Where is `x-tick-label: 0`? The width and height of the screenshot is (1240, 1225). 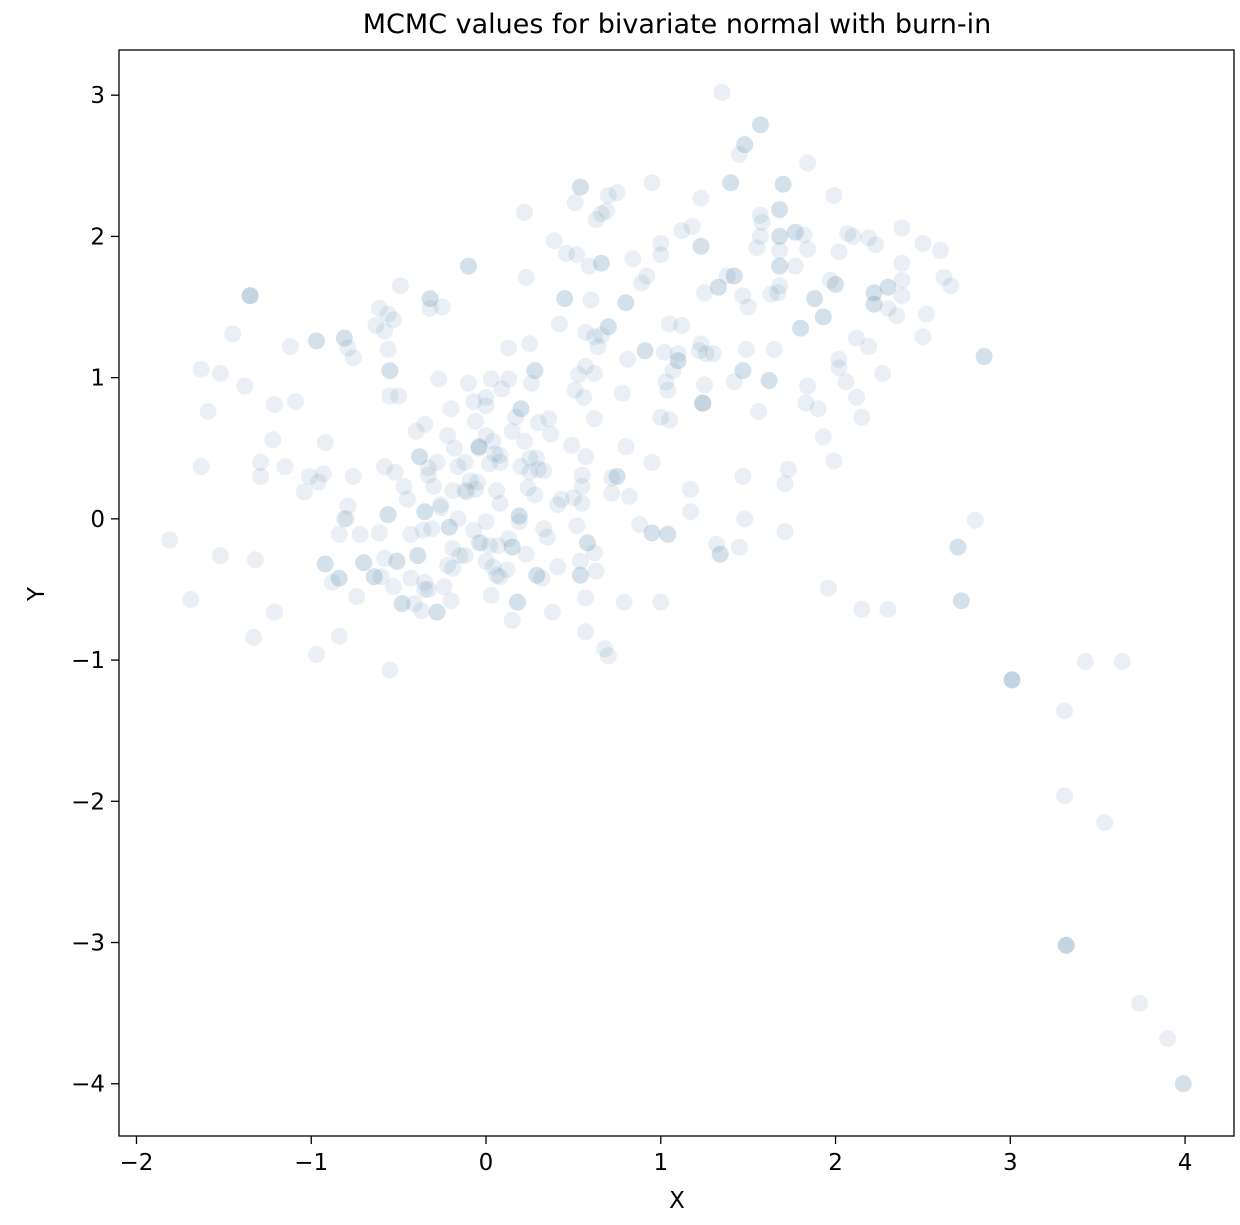
x-tick-label: 0 is located at coordinates (486, 1163).